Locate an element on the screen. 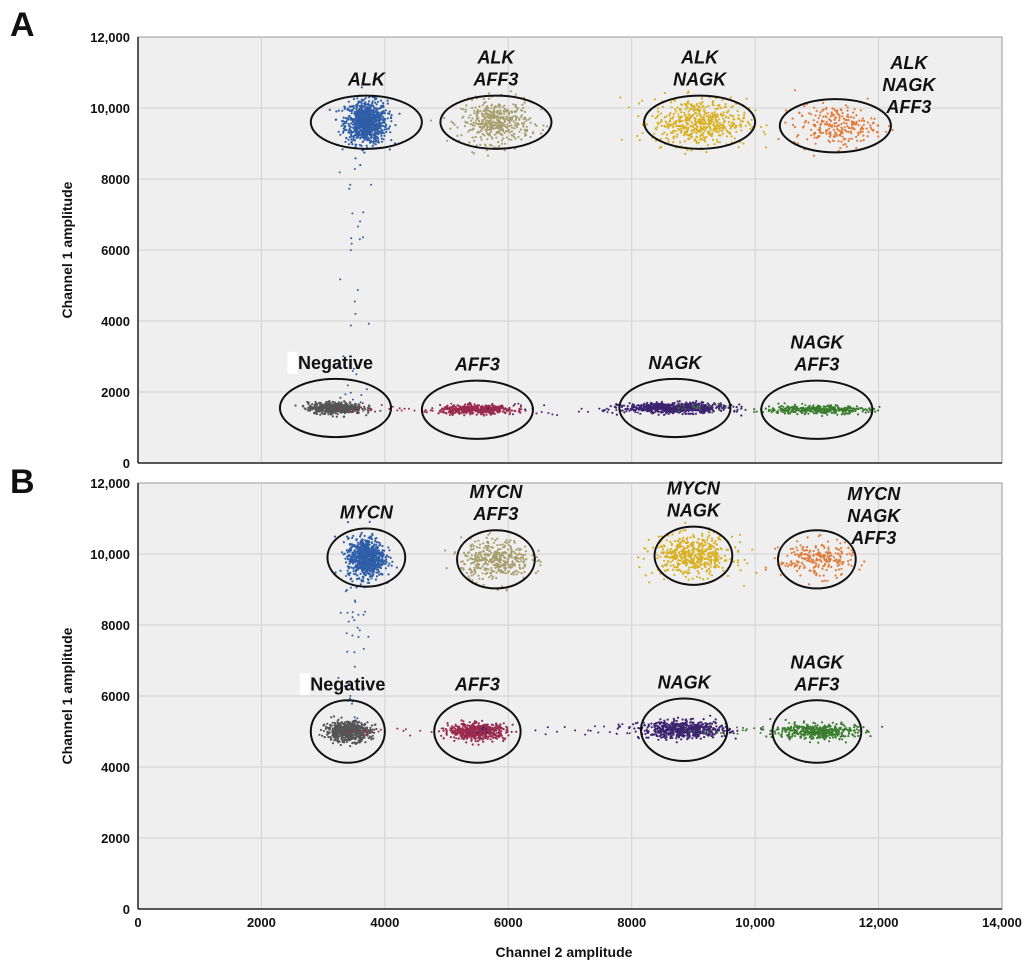  x-tick-label: 12,000 is located at coordinates (879, 922).